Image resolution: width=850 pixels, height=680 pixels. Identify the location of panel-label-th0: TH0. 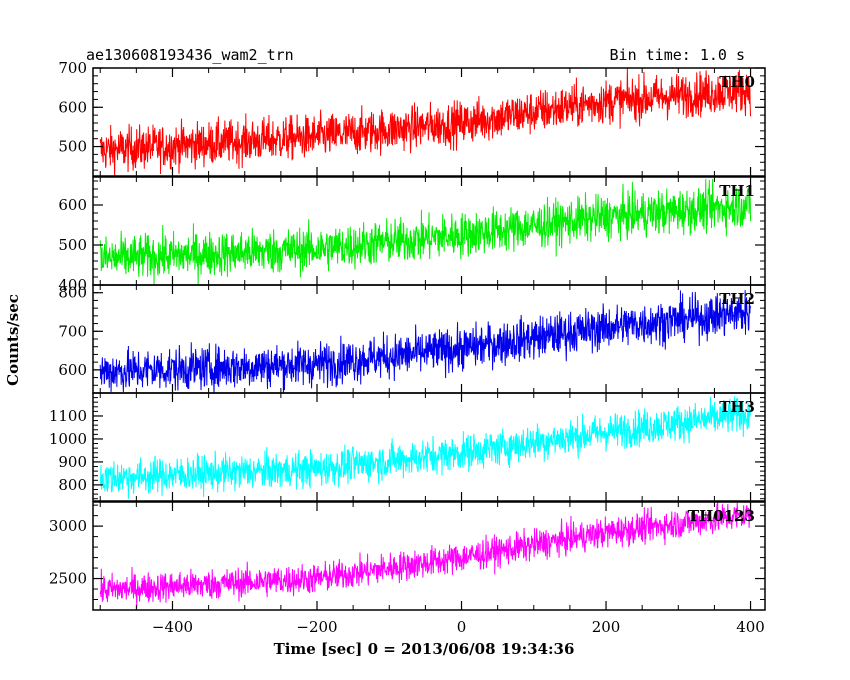
(737, 82).